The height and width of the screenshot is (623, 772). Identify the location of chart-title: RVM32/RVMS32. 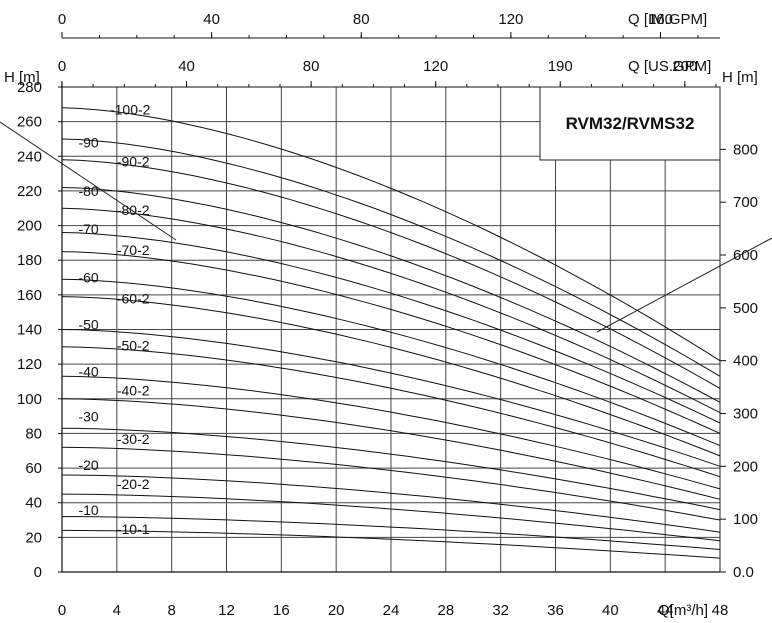
(630, 123).